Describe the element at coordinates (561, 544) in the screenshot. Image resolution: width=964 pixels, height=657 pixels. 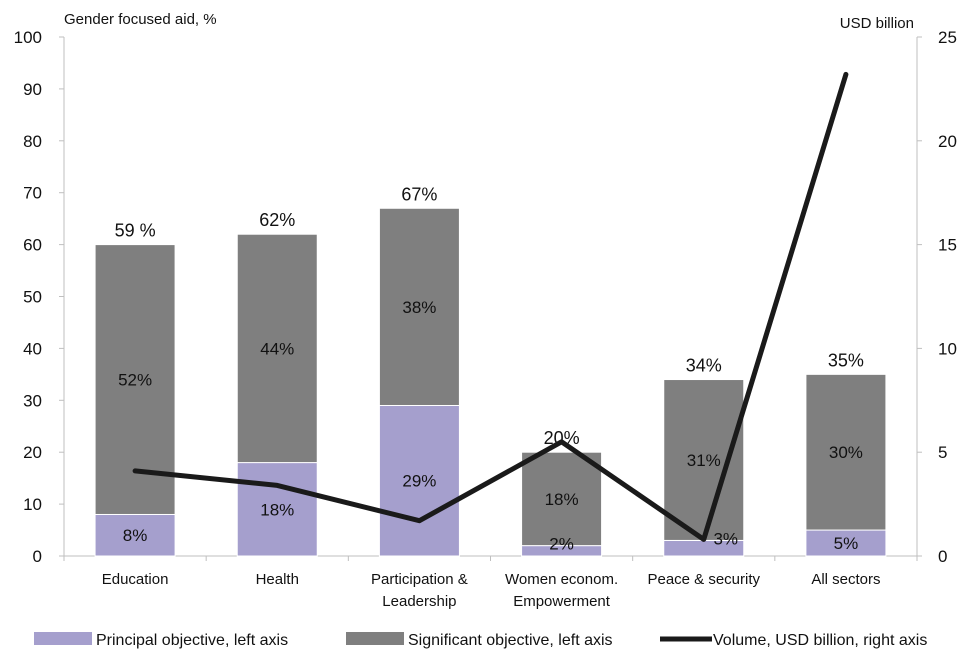
I see `bar-value-label: 2%` at that location.